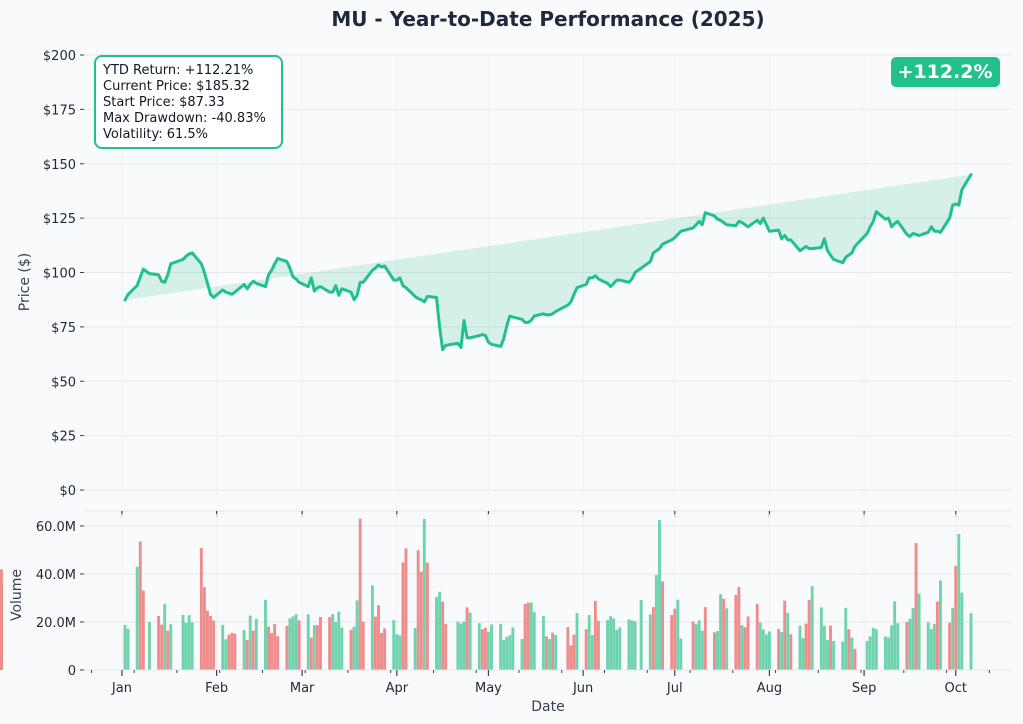  I want to click on price-y-tick-label: $25, so click(63, 437).